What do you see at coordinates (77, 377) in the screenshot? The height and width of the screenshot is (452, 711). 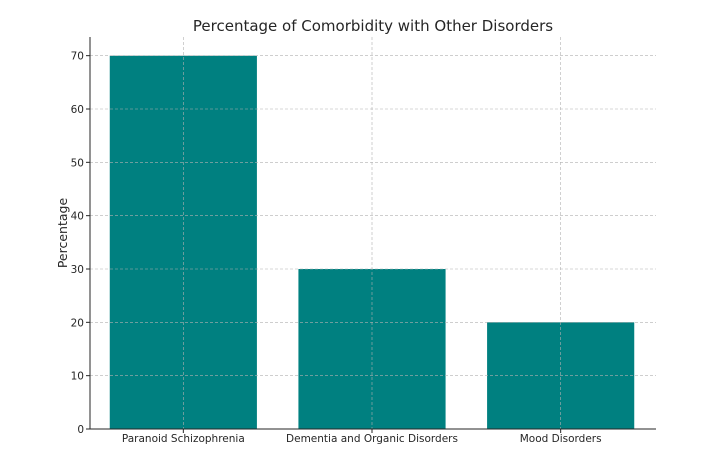 I see `y-tick-label: 10` at bounding box center [77, 377].